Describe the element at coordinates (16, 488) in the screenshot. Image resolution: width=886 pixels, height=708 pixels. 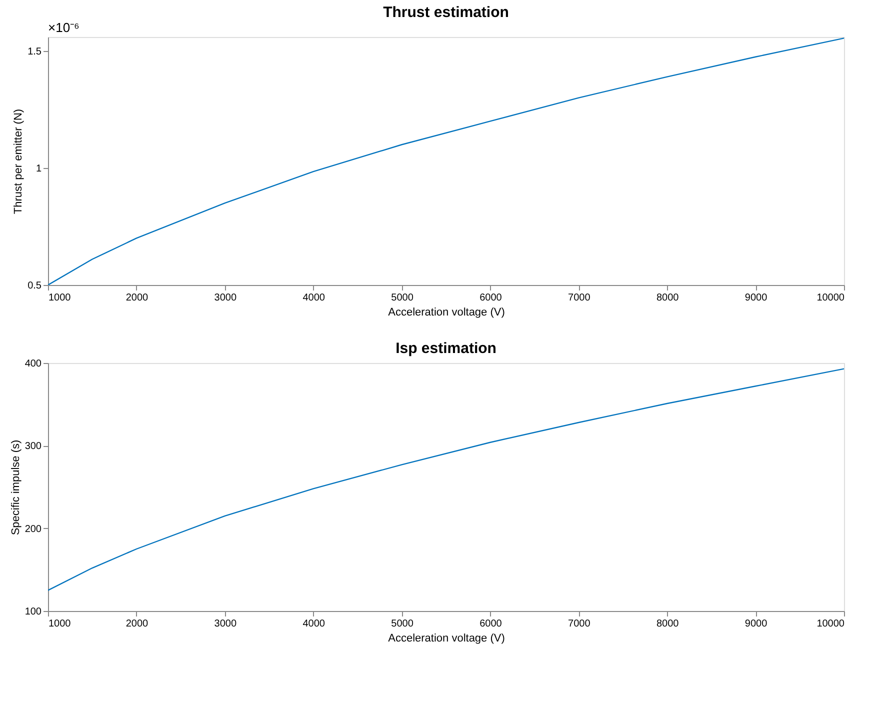
I see `y-axis-title: Specific impulse (s)` at that location.